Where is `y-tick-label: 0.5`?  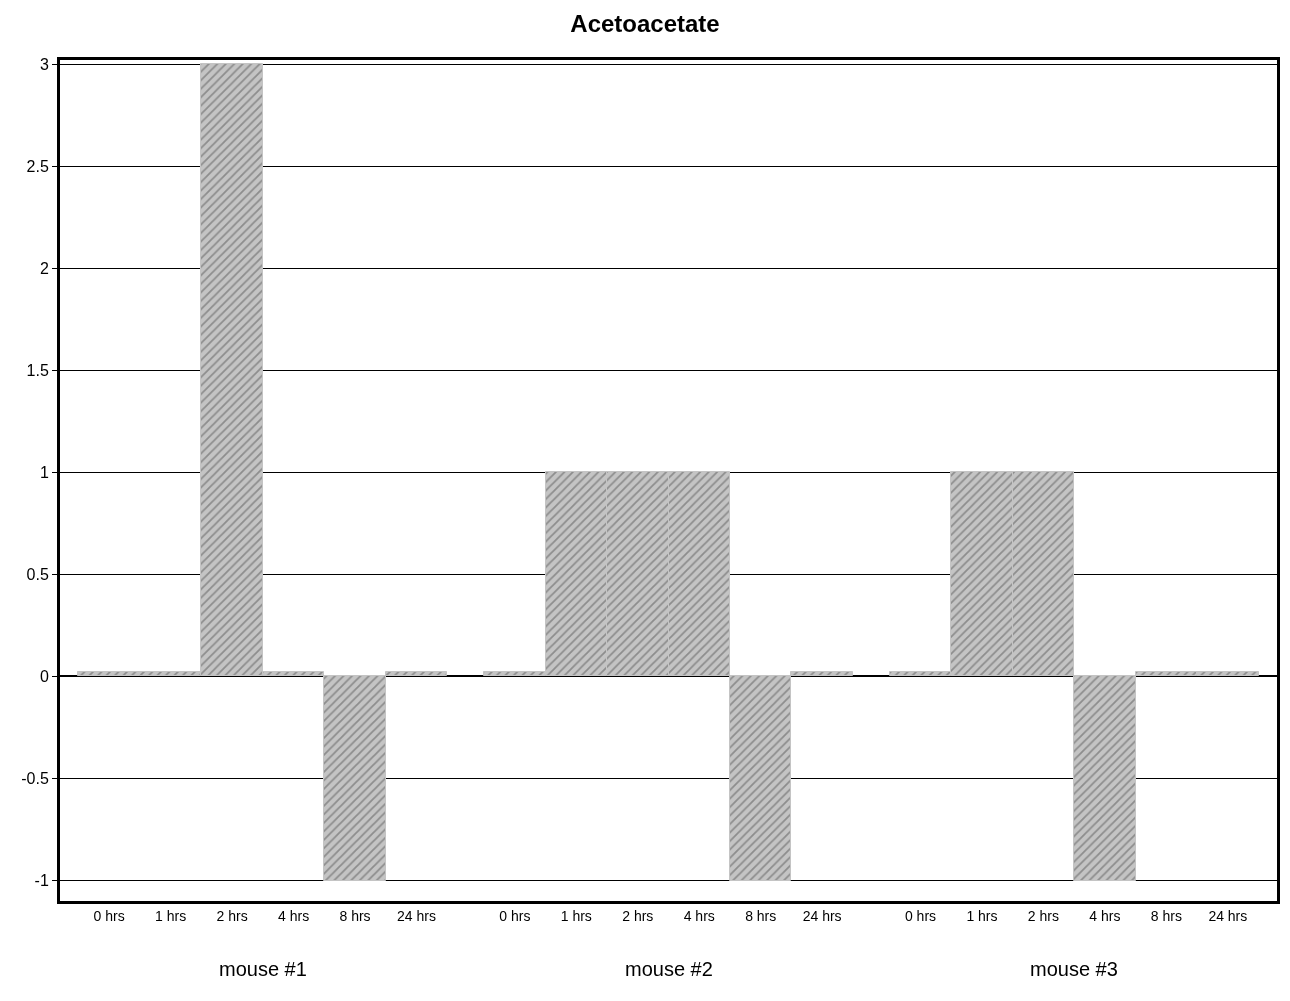
y-tick-label: 0.5 is located at coordinates (37, 574).